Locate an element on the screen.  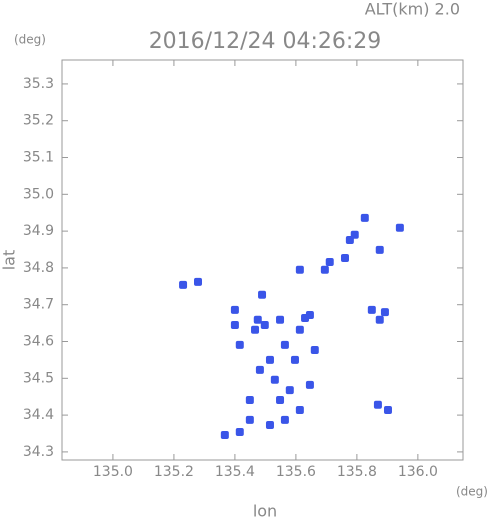
y-unit: (deg) is located at coordinates (30, 40).